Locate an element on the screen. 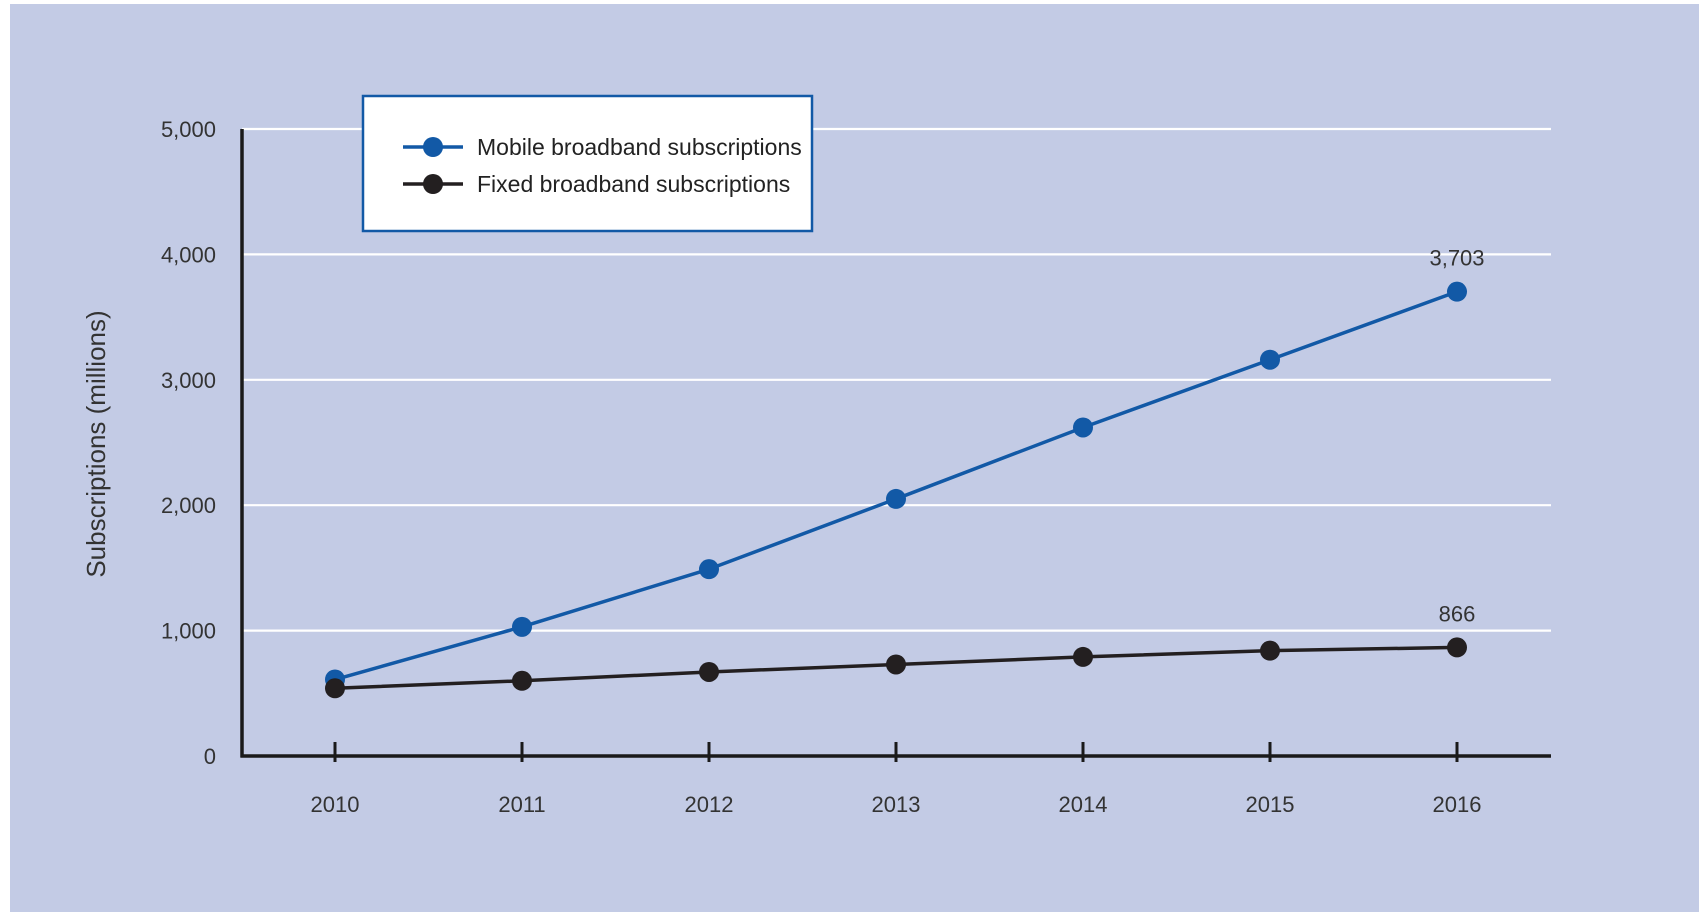 The width and height of the screenshot is (1699, 916). data-label: 866 is located at coordinates (1457, 613).